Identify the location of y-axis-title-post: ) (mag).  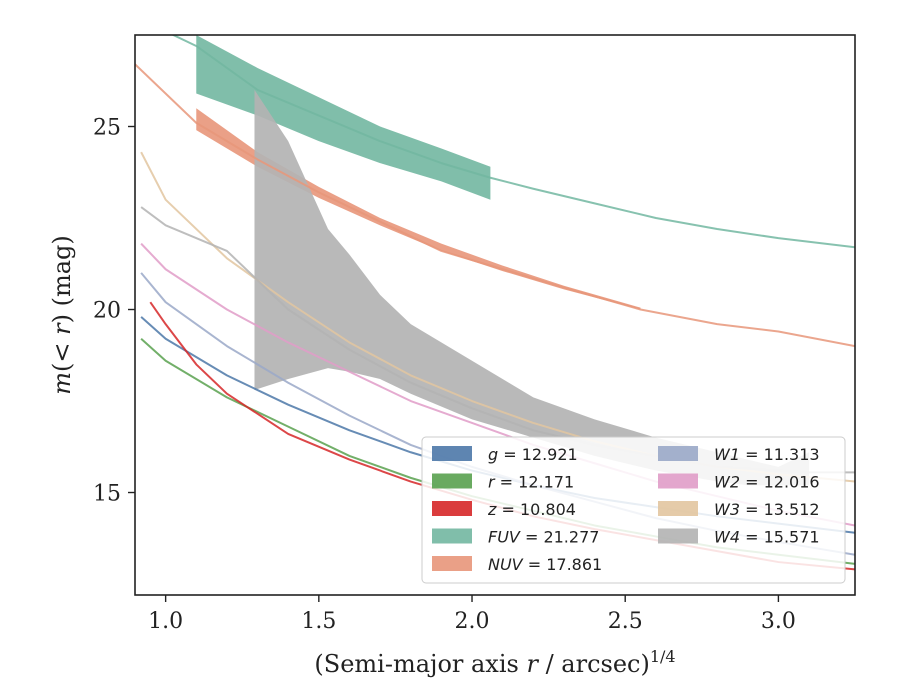
(62, 279).